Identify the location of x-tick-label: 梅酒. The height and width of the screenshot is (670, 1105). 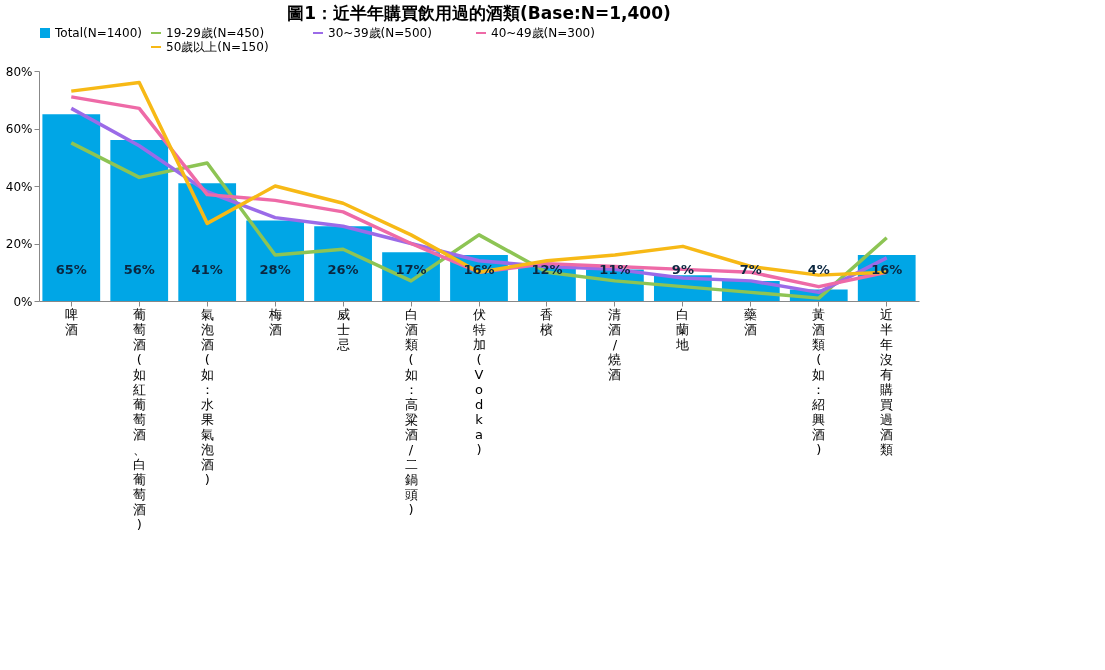
(274, 321).